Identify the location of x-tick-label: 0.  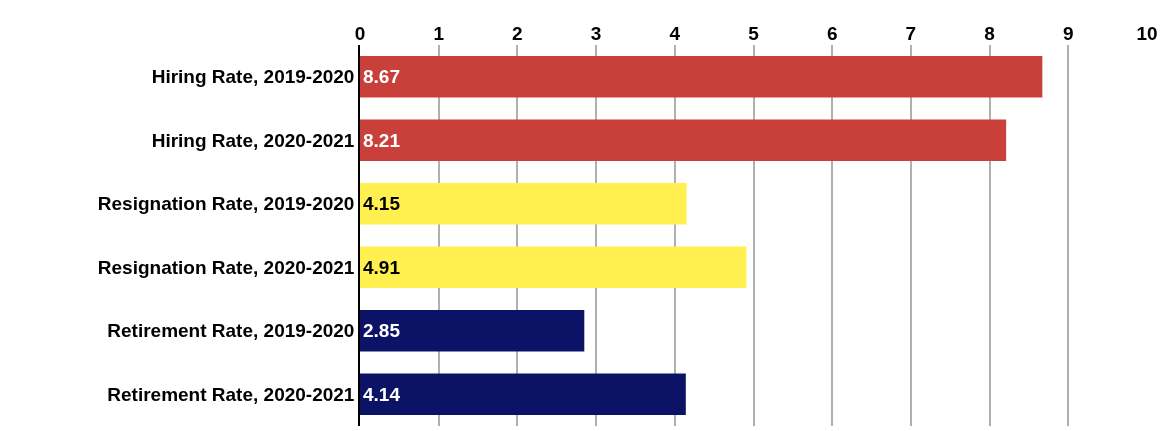
(360, 34).